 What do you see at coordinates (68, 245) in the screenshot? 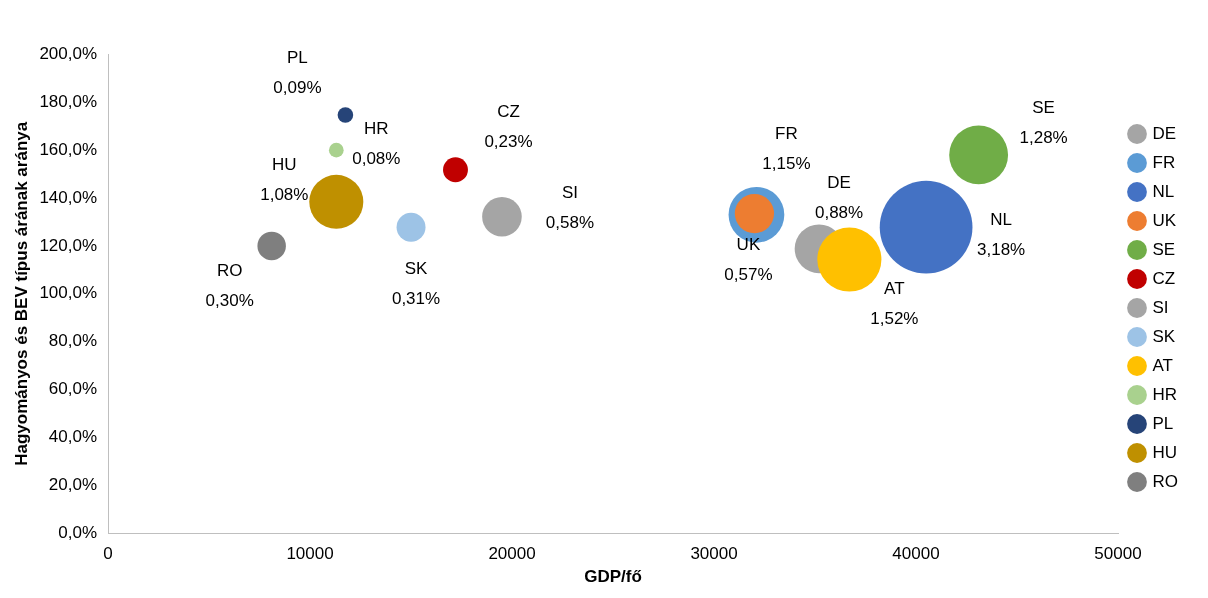
I see `y-tick-label: 120,0%` at bounding box center [68, 245].